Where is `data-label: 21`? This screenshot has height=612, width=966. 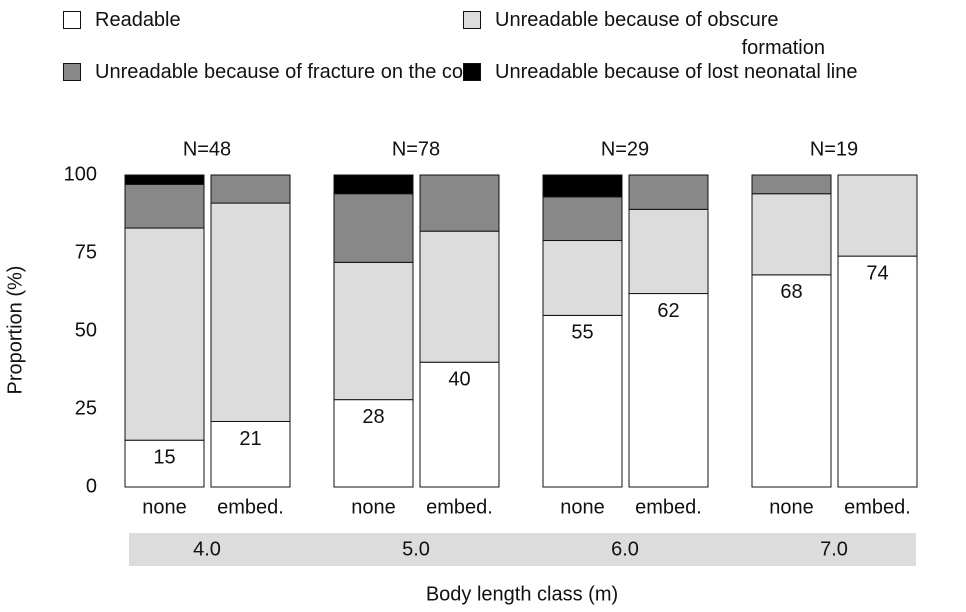 data-label: 21 is located at coordinates (250, 439).